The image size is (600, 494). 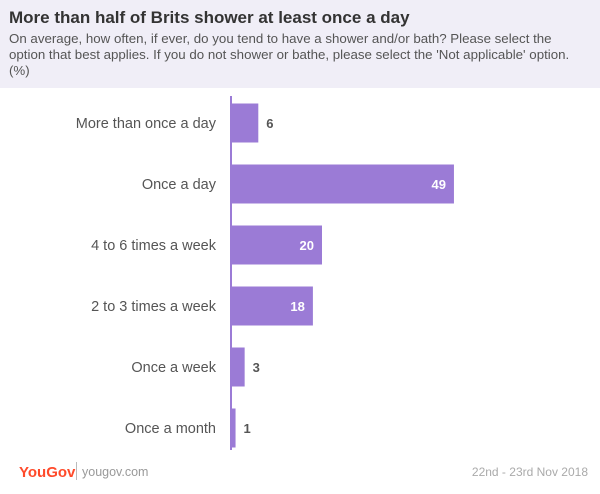 What do you see at coordinates (529, 472) in the screenshot?
I see `fieldwork-date: 22nd - 23rd Nov 2018` at bounding box center [529, 472].